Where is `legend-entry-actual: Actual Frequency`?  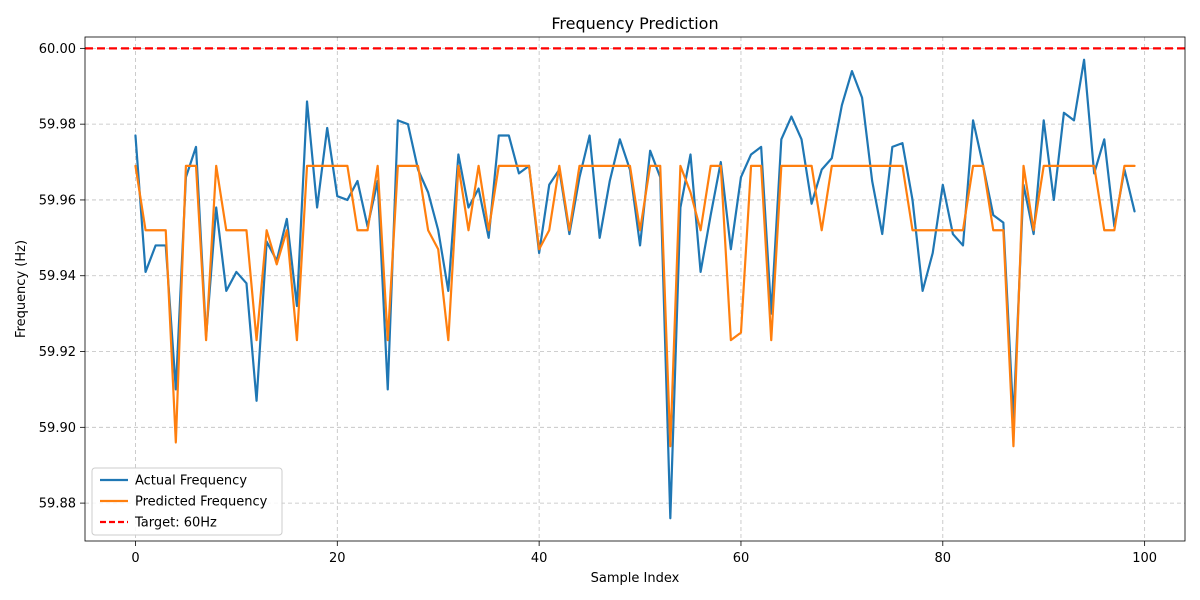 legend-entry-actual: Actual Frequency is located at coordinates (191, 481).